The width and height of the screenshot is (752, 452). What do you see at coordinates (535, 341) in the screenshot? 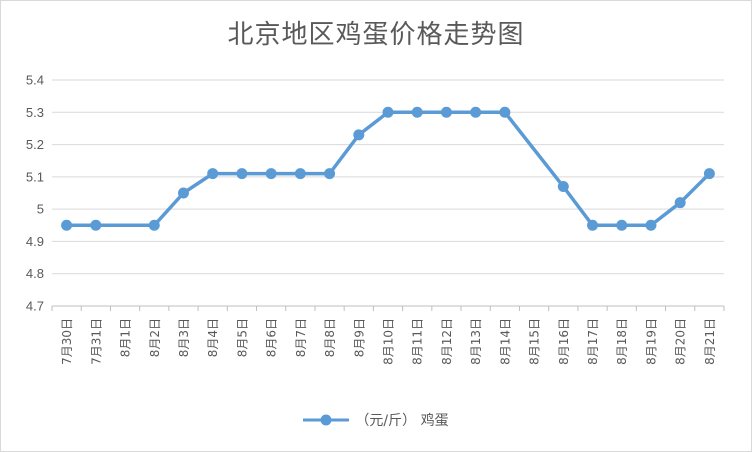
I see `x-tick-label: 8月15日` at bounding box center [535, 341].